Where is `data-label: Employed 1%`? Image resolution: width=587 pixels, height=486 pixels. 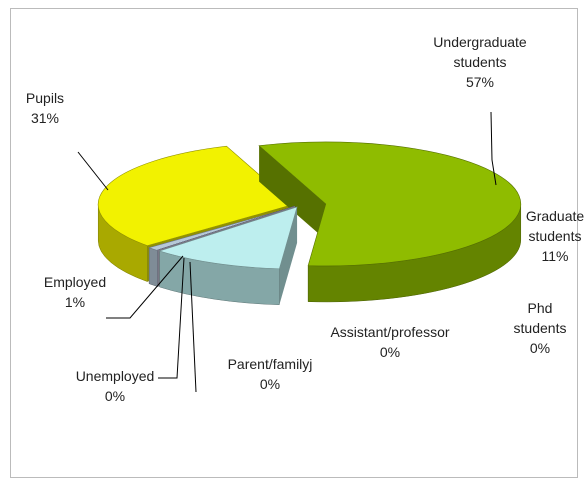 data-label: Employed 1% is located at coordinates (75, 292).